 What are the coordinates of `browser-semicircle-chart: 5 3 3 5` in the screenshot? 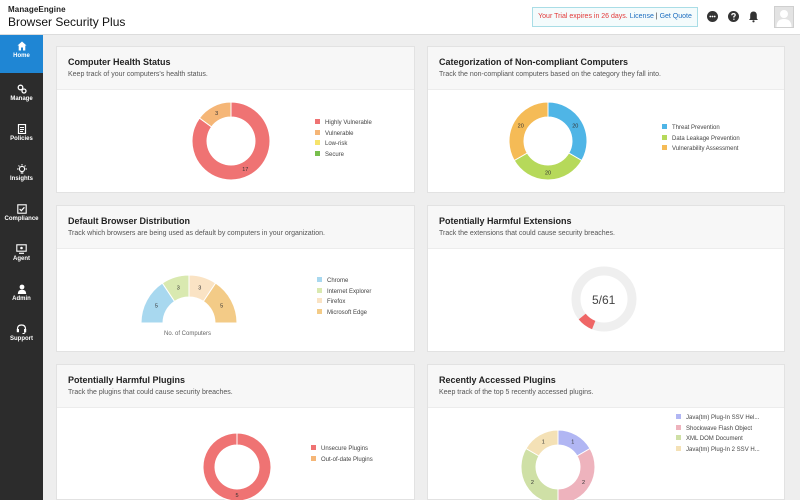 It's located at (236, 301).